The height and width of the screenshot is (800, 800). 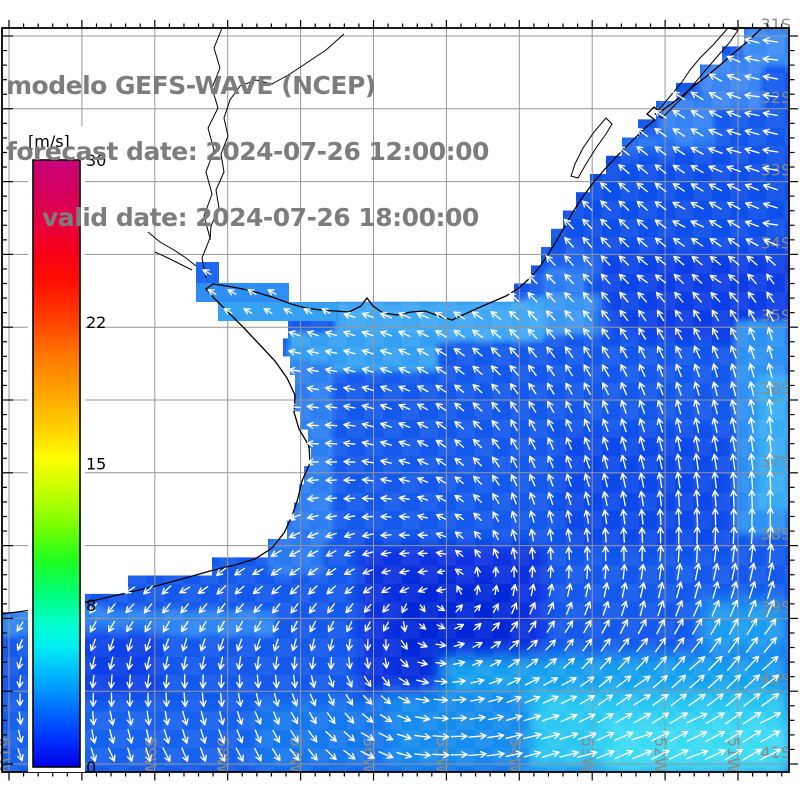 I want to click on colorbar-unit: [m/s], so click(x=49, y=141).